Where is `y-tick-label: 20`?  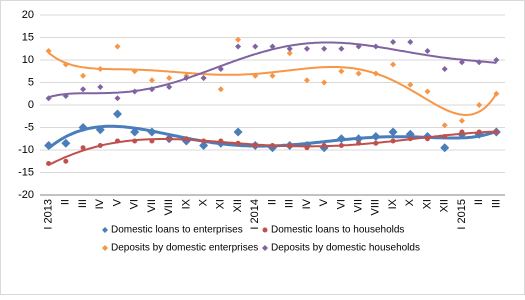
y-tick-label: 20 is located at coordinates (28, 15).